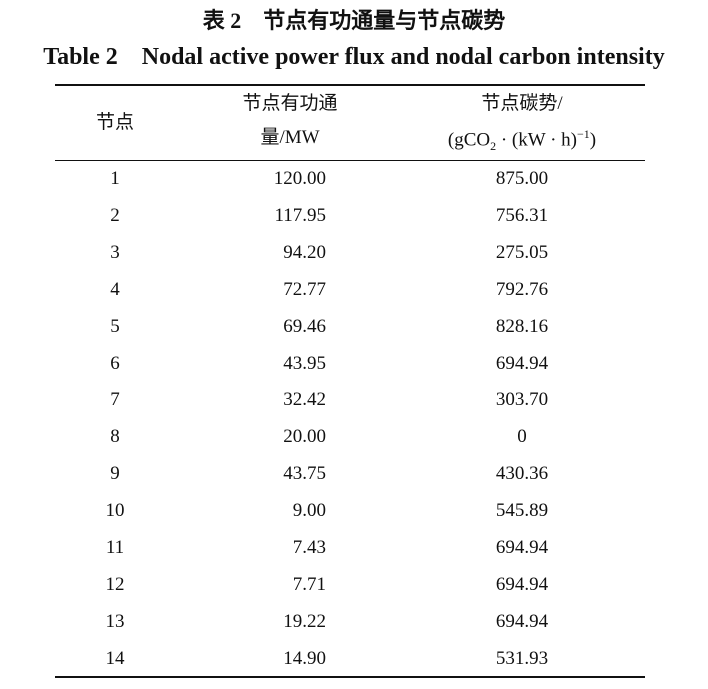  What do you see at coordinates (469, 140) in the screenshot?
I see `header-text: (gCO` at bounding box center [469, 140].